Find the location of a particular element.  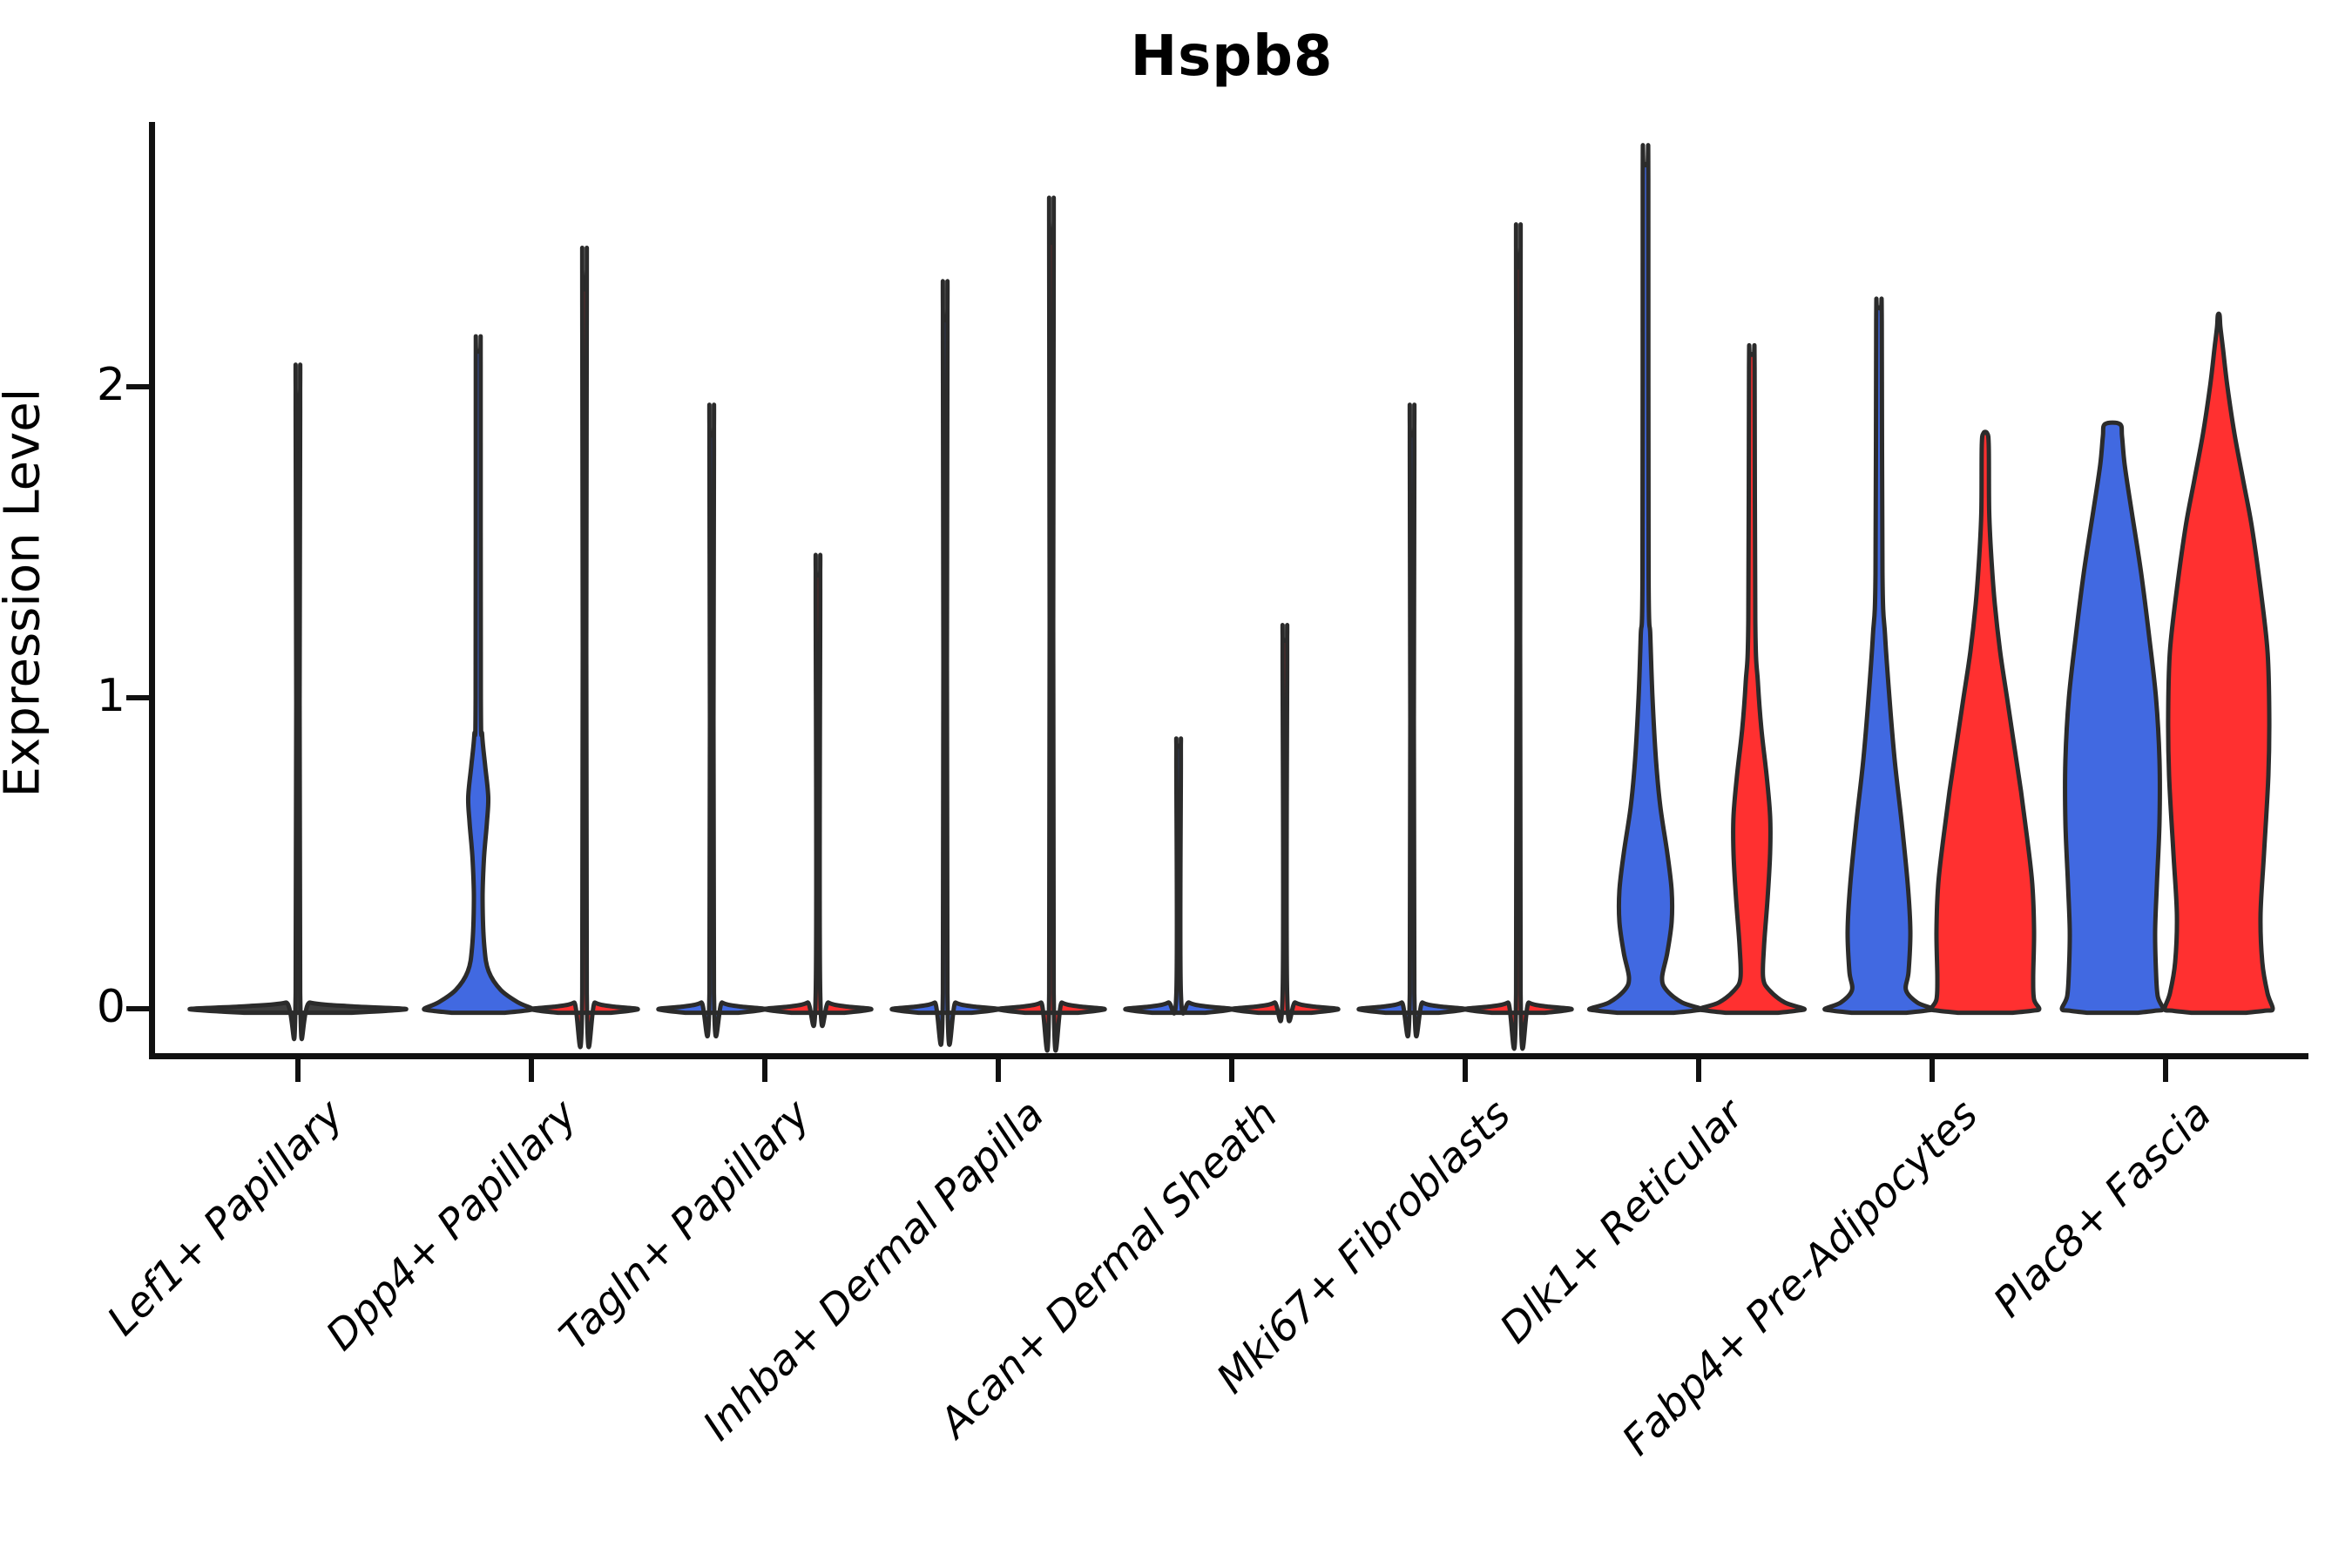

y-axis-spine is located at coordinates (152, 590).